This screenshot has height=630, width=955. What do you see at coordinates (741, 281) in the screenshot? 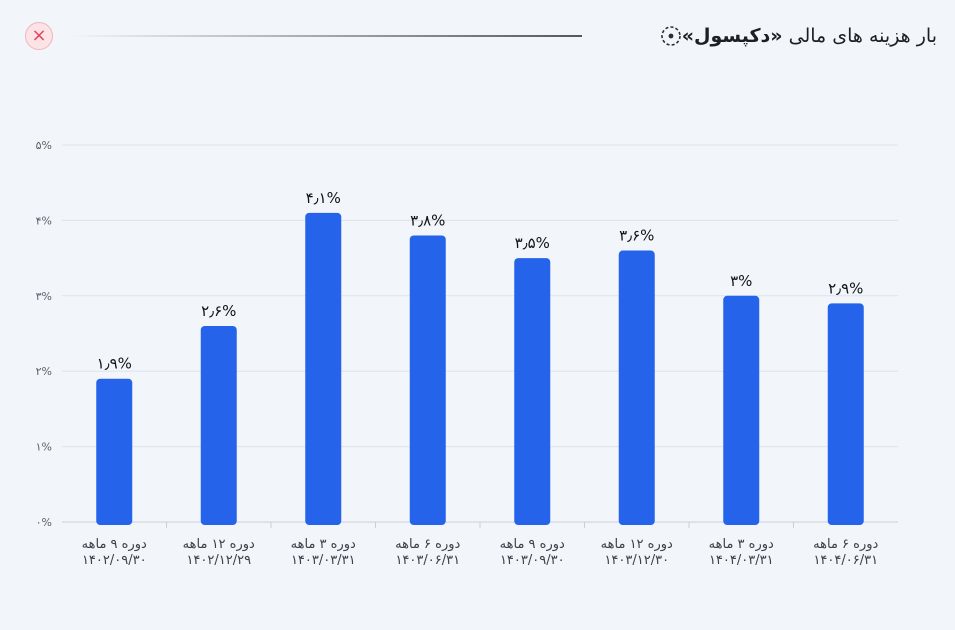
I see `bar-value-label: ۳%` at bounding box center [741, 281].